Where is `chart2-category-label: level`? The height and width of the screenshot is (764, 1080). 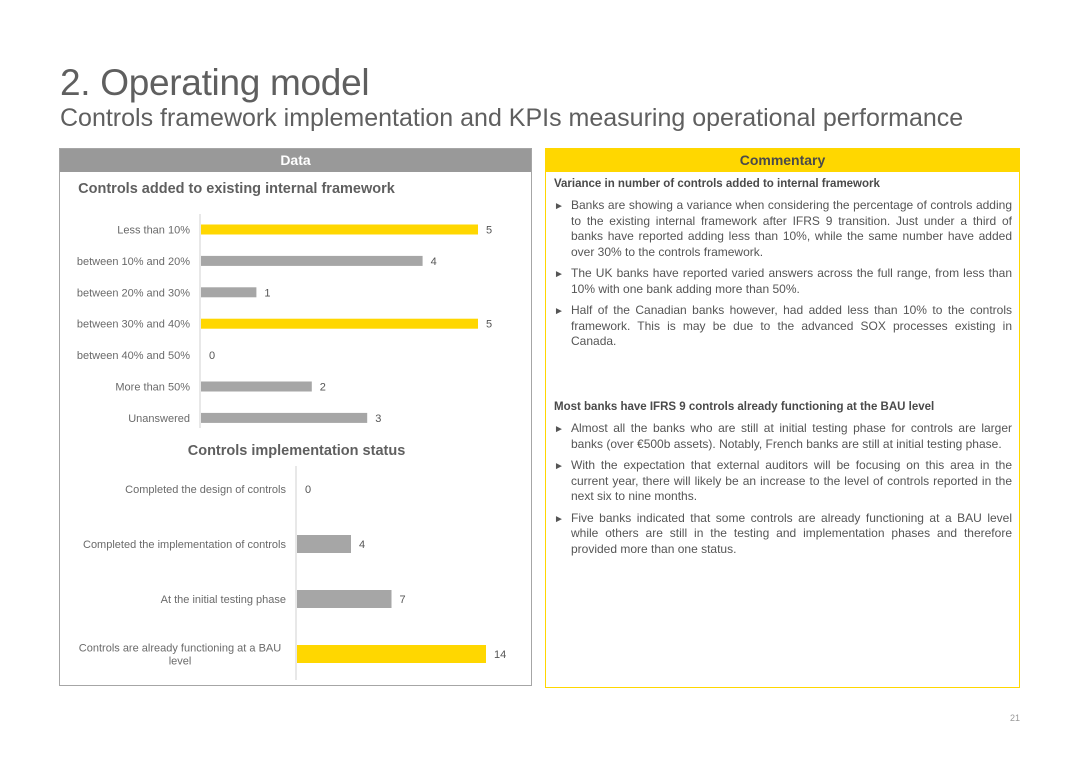
chart2-category-label: level is located at coordinates (180, 662).